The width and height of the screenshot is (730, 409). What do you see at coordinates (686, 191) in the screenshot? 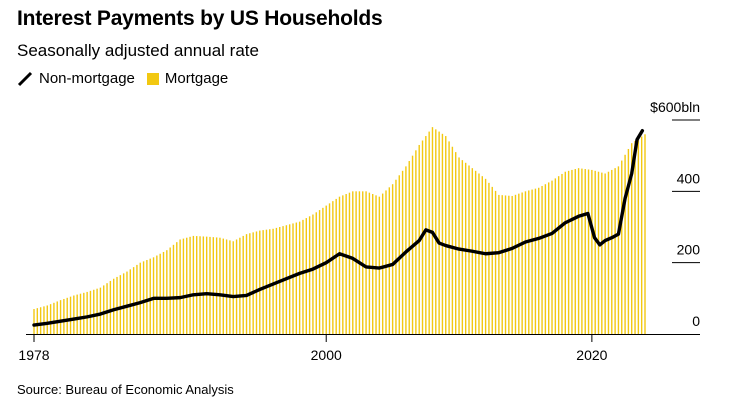
I see `y-gridlines` at bounding box center [686, 191].